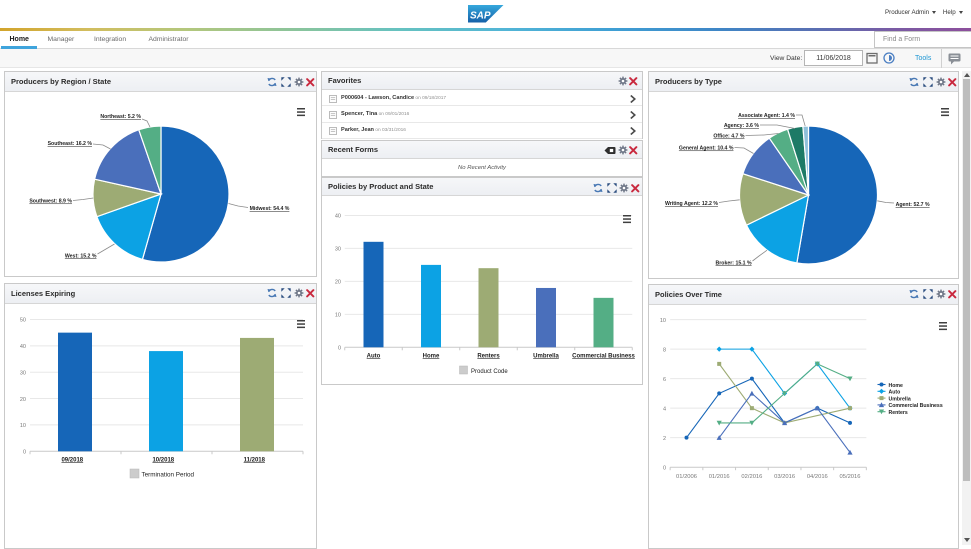 Image resolution: width=971 pixels, height=549 pixels. Describe the element at coordinates (480, 16) in the screenshot. I see `svg-text: SAP` at that location.